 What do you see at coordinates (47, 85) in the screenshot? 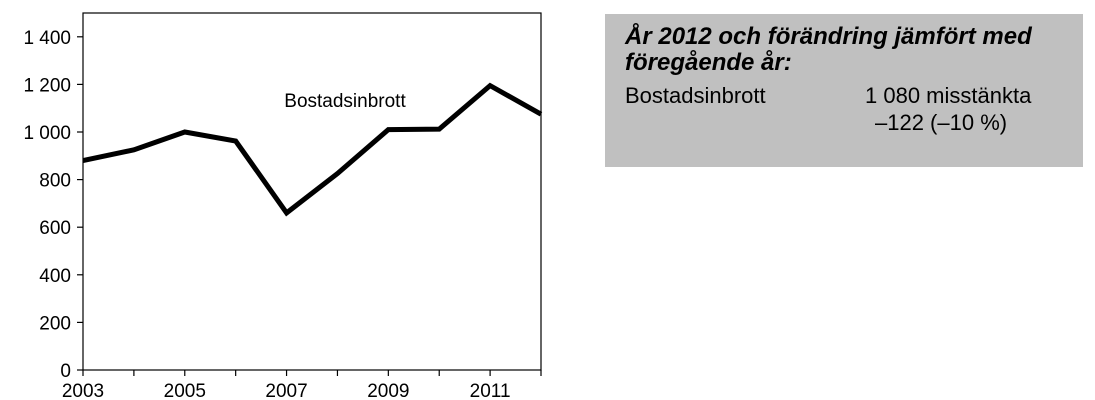
I see `y-tick-label: 1 200` at bounding box center [47, 85].